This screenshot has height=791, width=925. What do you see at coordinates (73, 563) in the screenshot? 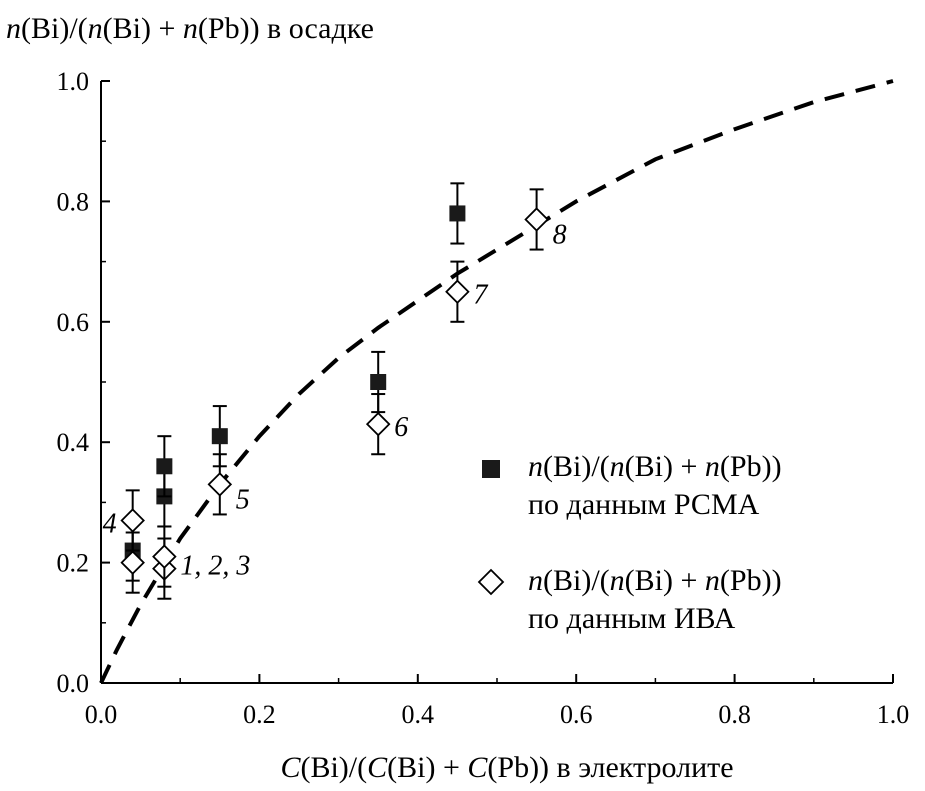
I see `y-tick-label: 0.2` at bounding box center [73, 563].